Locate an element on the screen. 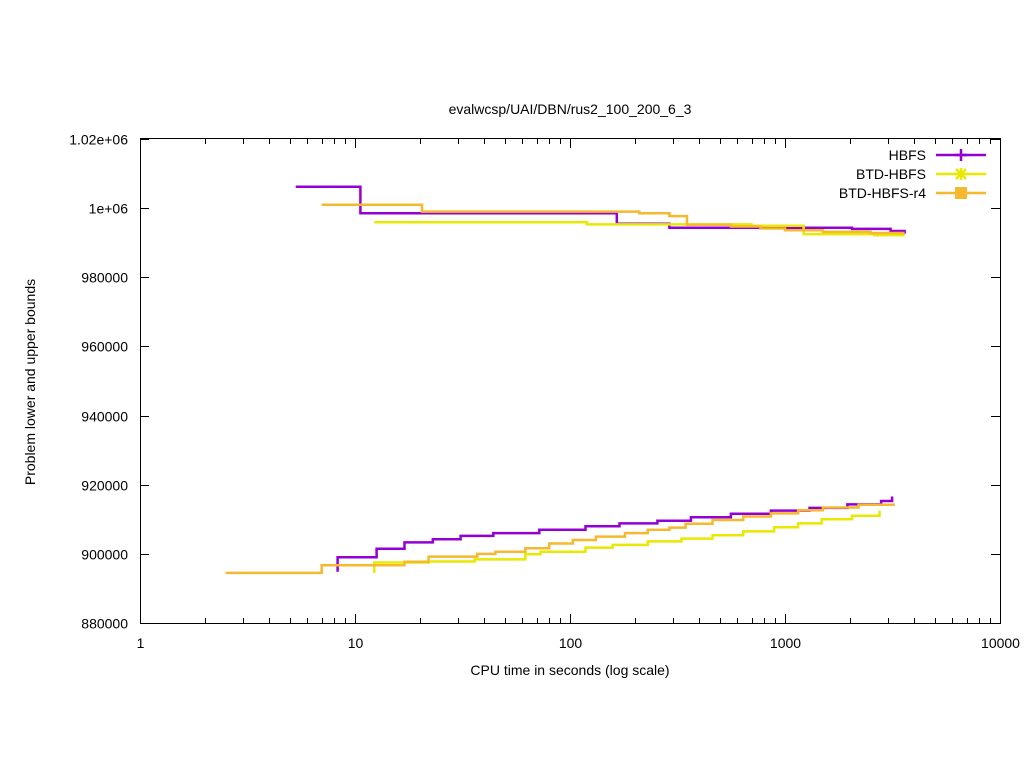 Image resolution: width=1024 pixels, height=768 pixels. chart-title: evalwcsp/UAI/DBN/rus2_100_200_6_3 is located at coordinates (570, 109).